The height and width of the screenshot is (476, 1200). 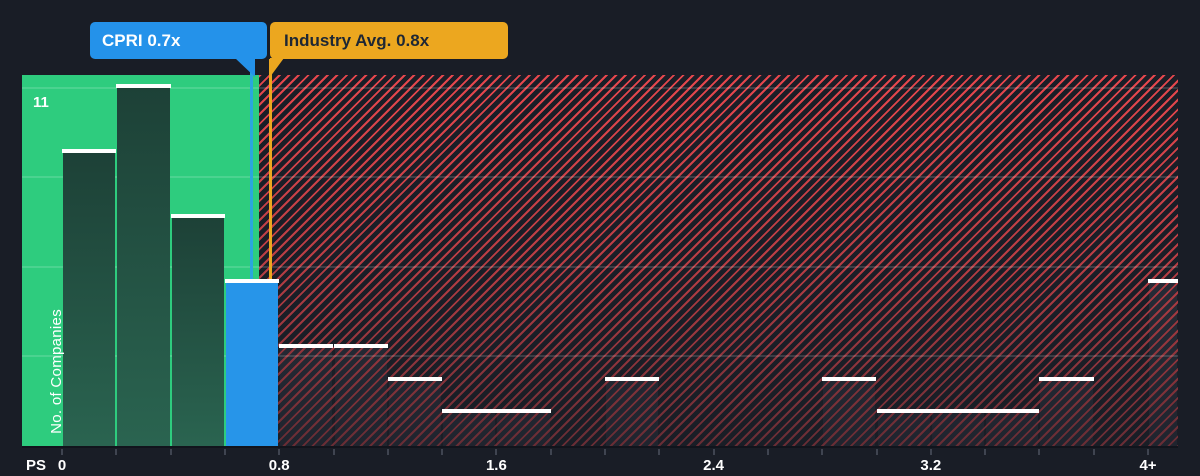 I want to click on company-marker-line, so click(x=251, y=169).